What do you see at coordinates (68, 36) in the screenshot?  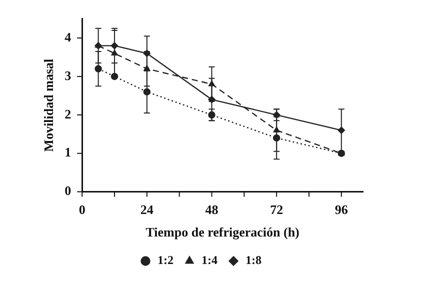 I see `y-tick-label: 4` at bounding box center [68, 36].